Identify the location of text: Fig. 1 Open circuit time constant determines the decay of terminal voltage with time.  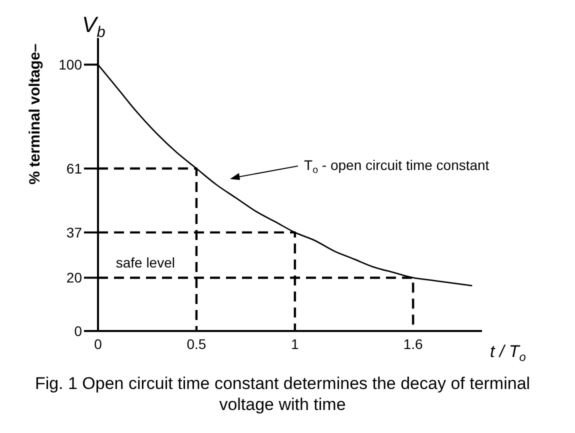
(283, 394).